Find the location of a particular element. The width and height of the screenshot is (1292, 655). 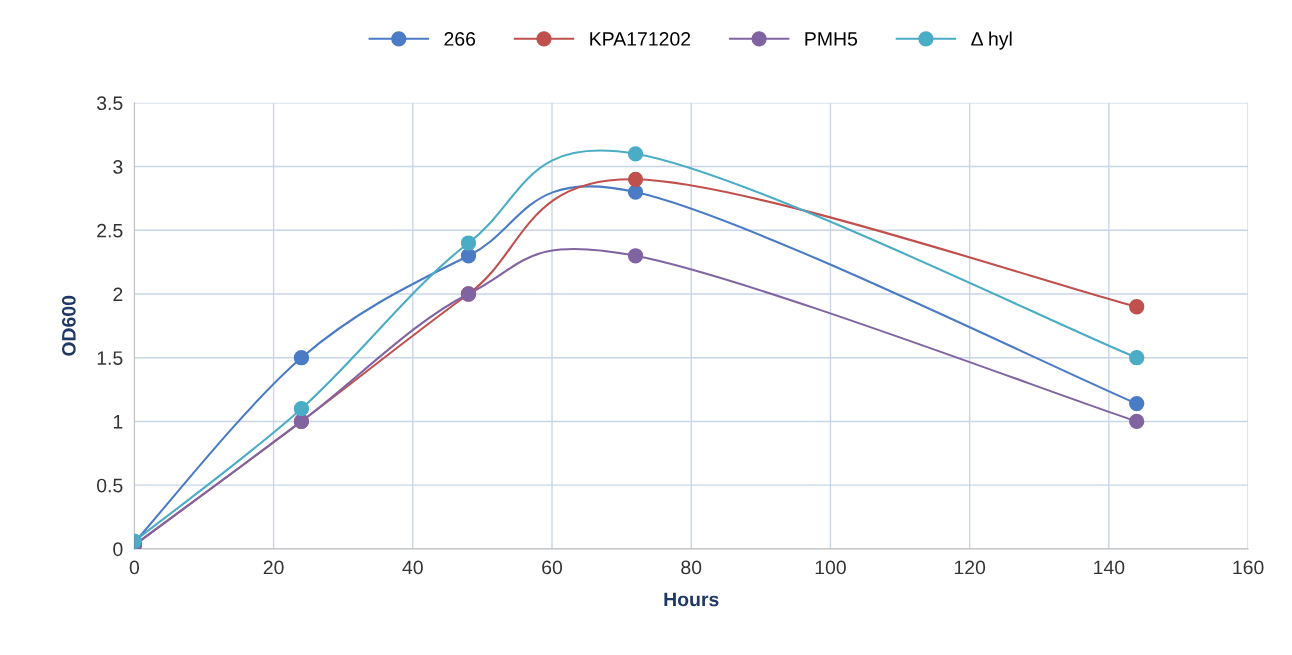

legend-label: PMH5 is located at coordinates (831, 39).